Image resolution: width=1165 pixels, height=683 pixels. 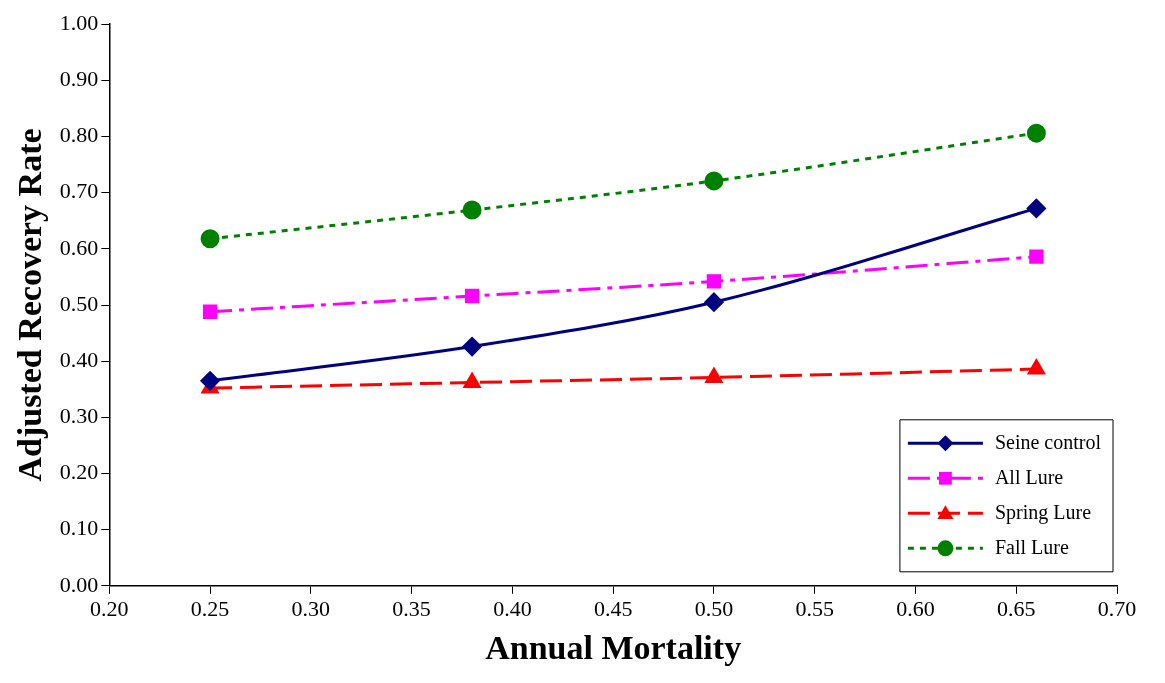 I want to click on y-tick-label: 0.80, so click(x=79, y=135).